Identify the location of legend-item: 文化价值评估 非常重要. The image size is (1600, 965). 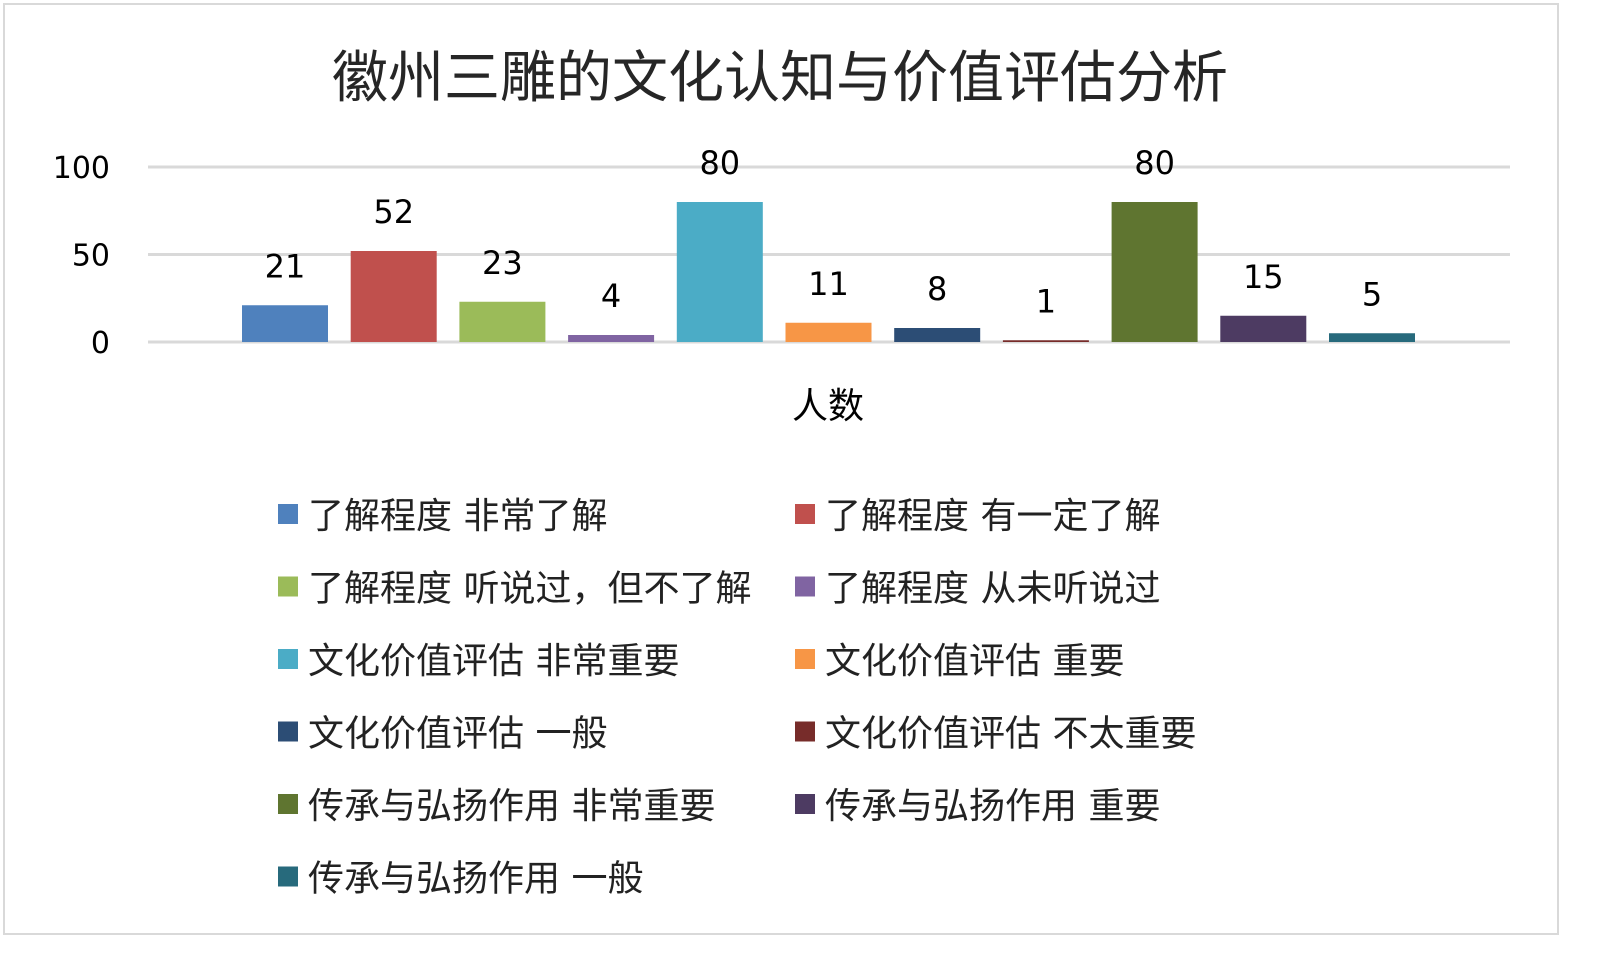
(478, 661).